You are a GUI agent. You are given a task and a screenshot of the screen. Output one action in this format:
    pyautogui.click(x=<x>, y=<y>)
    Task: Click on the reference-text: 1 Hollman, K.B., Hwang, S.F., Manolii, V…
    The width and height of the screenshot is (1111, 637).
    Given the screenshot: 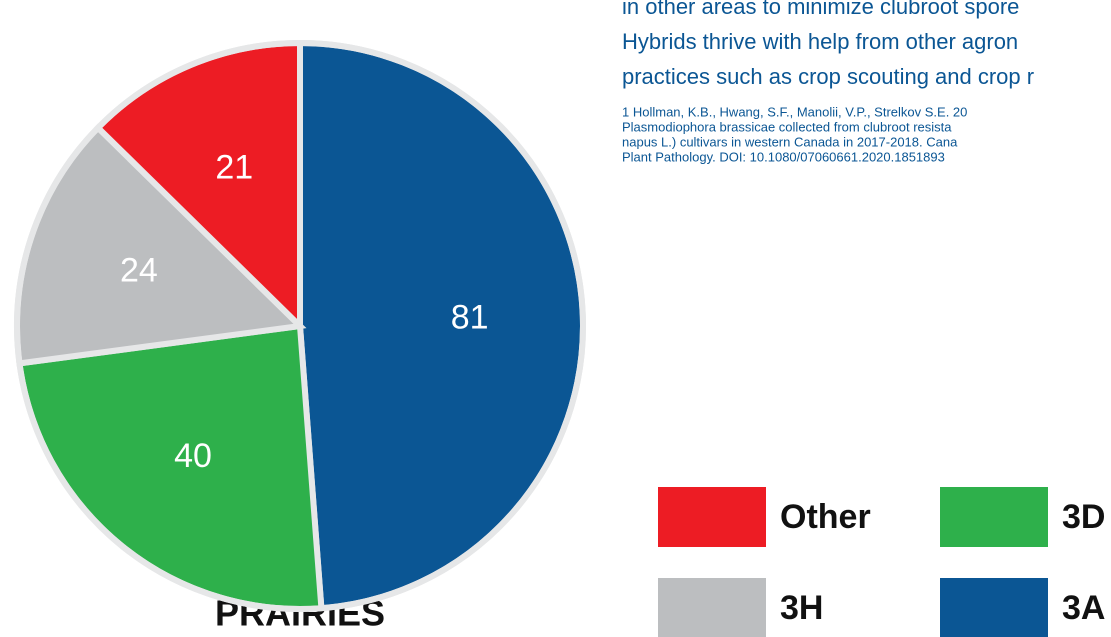 What is the action you would take?
    pyautogui.click(x=794, y=111)
    